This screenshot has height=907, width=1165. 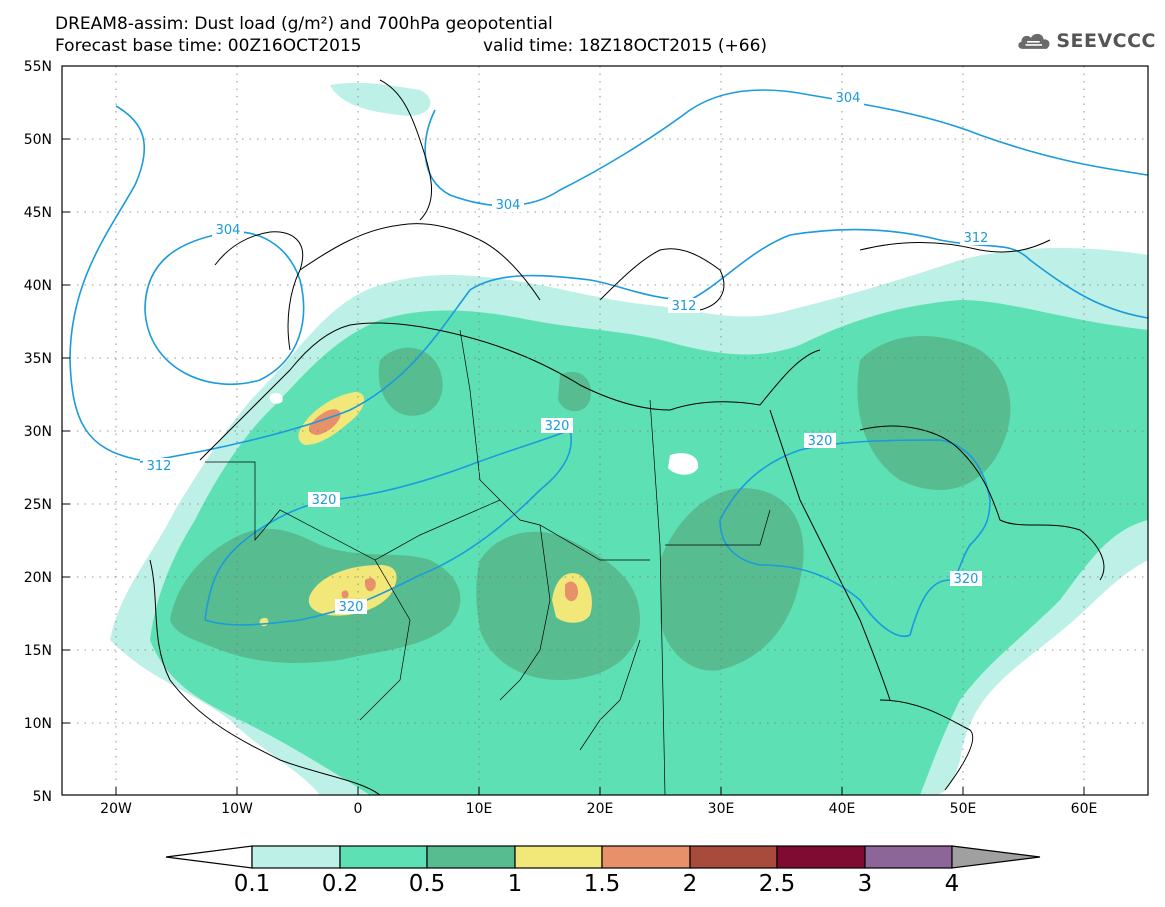 What do you see at coordinates (865, 884) in the screenshot?
I see `colorbar-label: 3` at bounding box center [865, 884].